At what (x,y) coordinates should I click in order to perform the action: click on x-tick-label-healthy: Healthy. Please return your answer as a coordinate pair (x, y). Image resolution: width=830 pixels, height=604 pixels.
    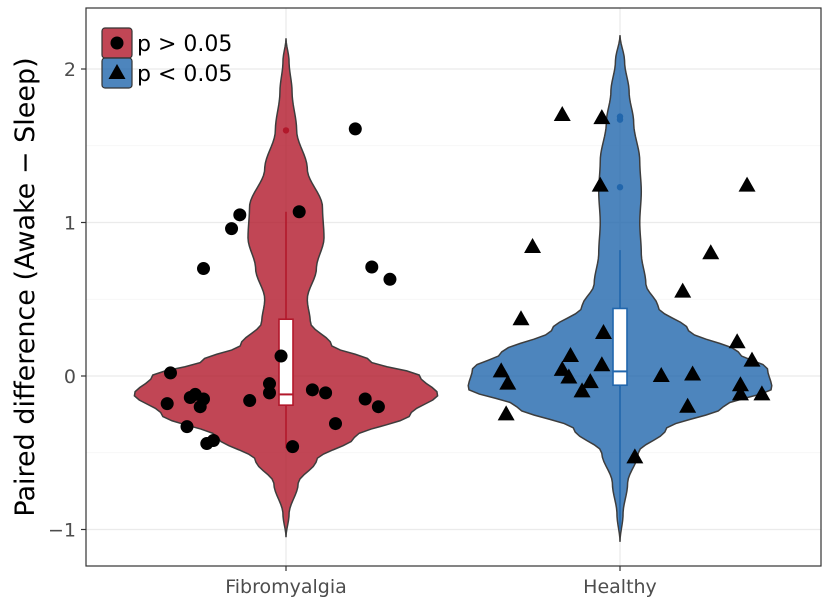
    Looking at the image, I should click on (620, 587).